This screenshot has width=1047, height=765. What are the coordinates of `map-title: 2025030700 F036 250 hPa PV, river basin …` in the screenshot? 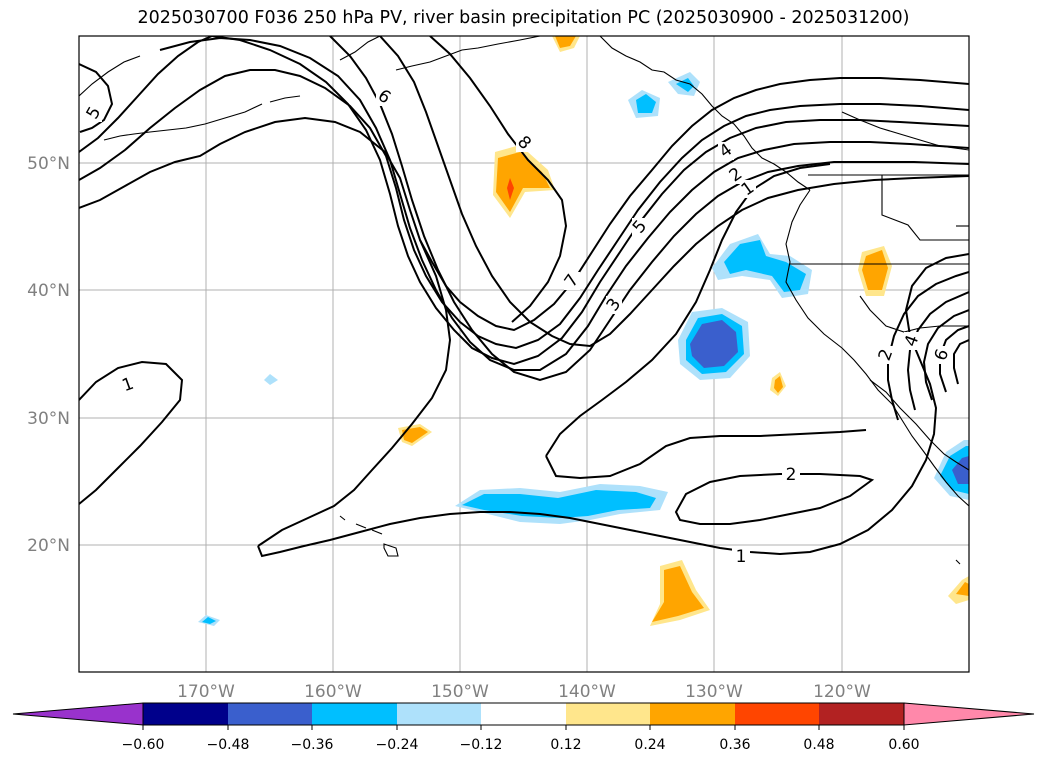 It's located at (523, 18).